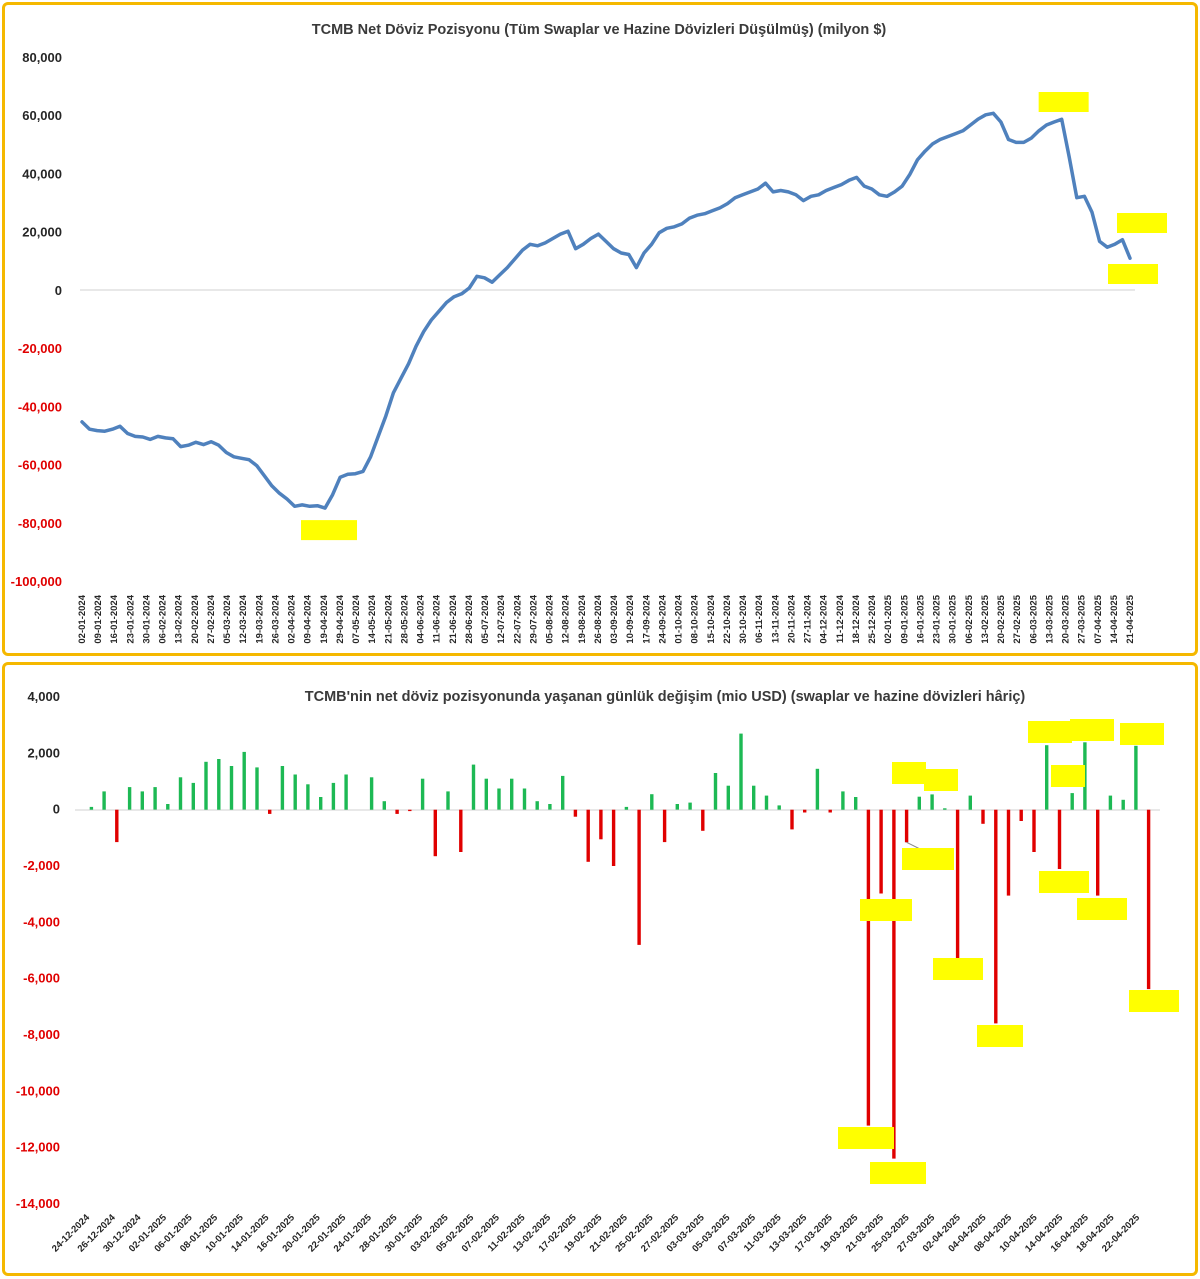 The image size is (1200, 1279). Describe the element at coordinates (243, 618) in the screenshot. I see `x-tick-label: 12-03-2024` at that location.